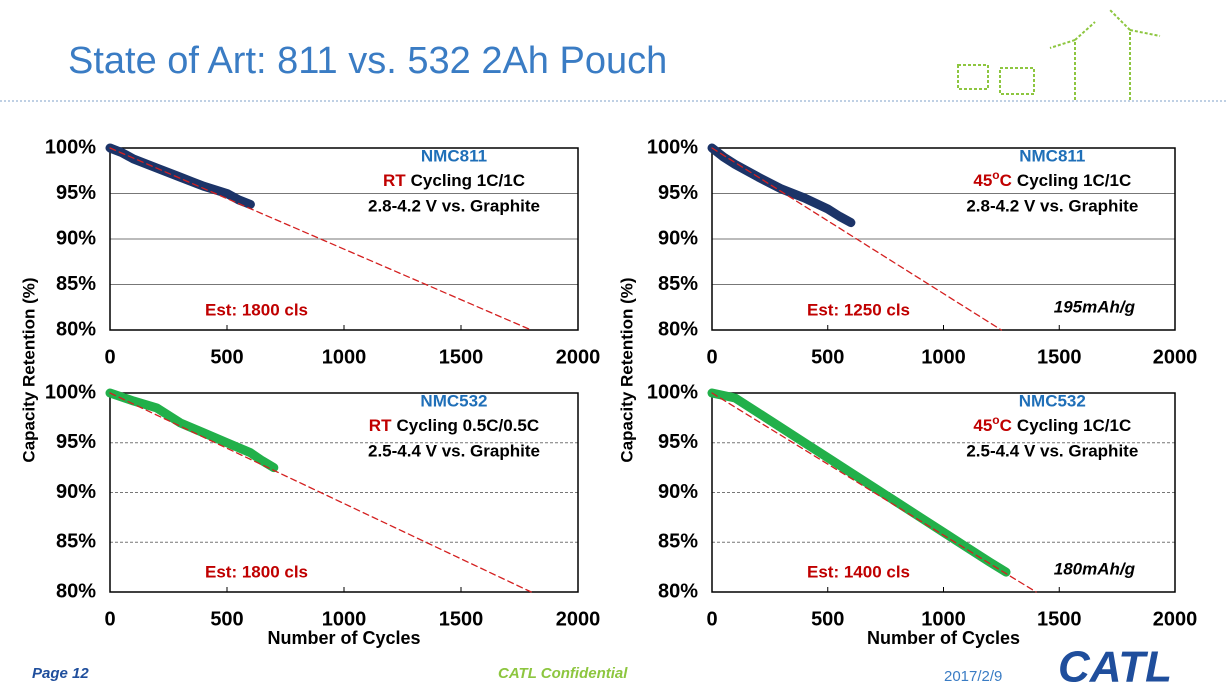  What do you see at coordinates (1115, 666) in the screenshot?
I see `logo: CATL` at bounding box center [1115, 666].